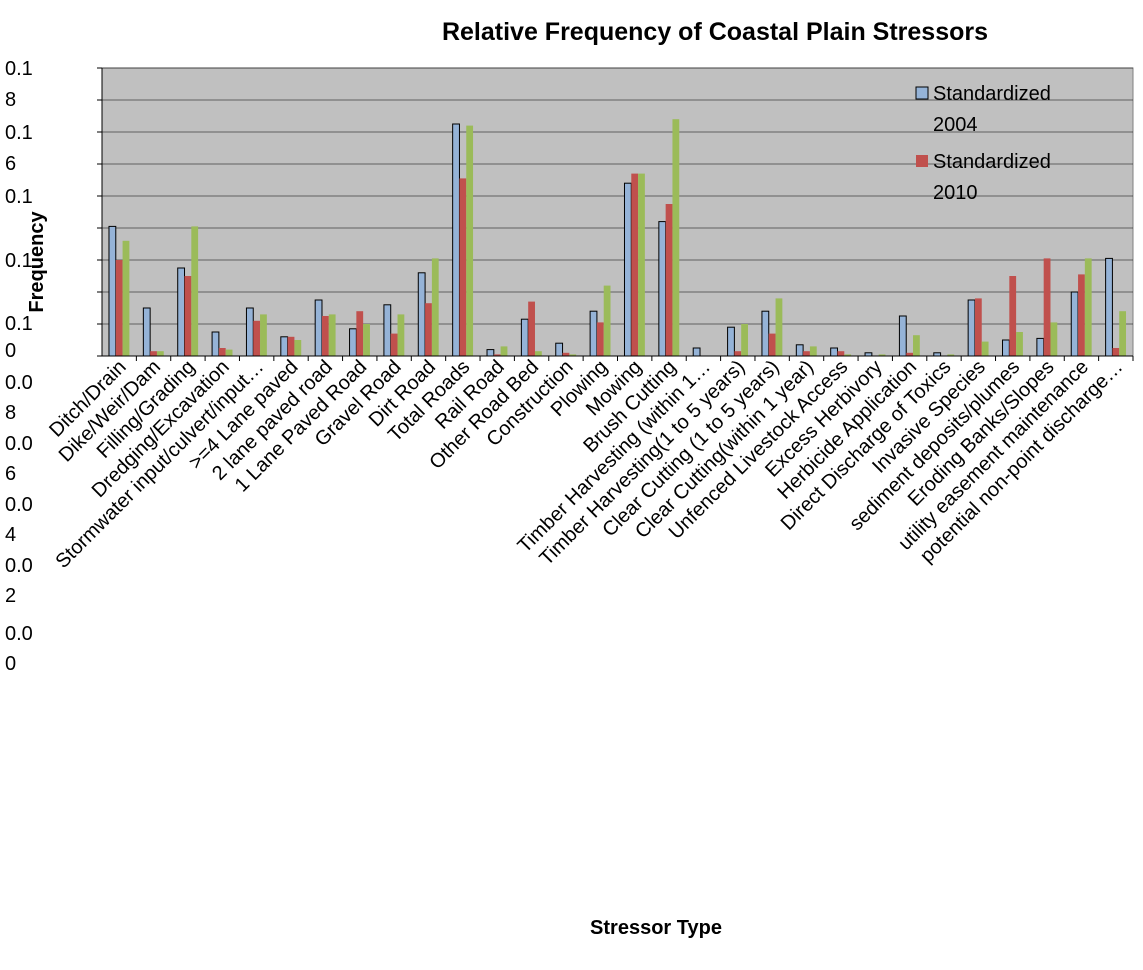 The height and width of the screenshot is (970, 1143). What do you see at coordinates (37, 262) in the screenshot?
I see `y-axis-title: Frequency` at bounding box center [37, 262].